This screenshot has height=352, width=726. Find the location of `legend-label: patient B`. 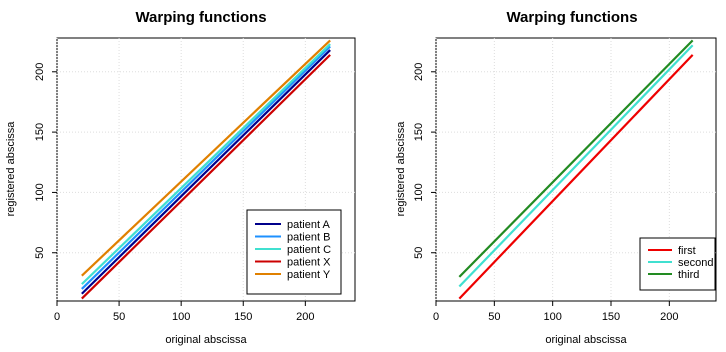

legend-label: patient B is located at coordinates (308, 238).